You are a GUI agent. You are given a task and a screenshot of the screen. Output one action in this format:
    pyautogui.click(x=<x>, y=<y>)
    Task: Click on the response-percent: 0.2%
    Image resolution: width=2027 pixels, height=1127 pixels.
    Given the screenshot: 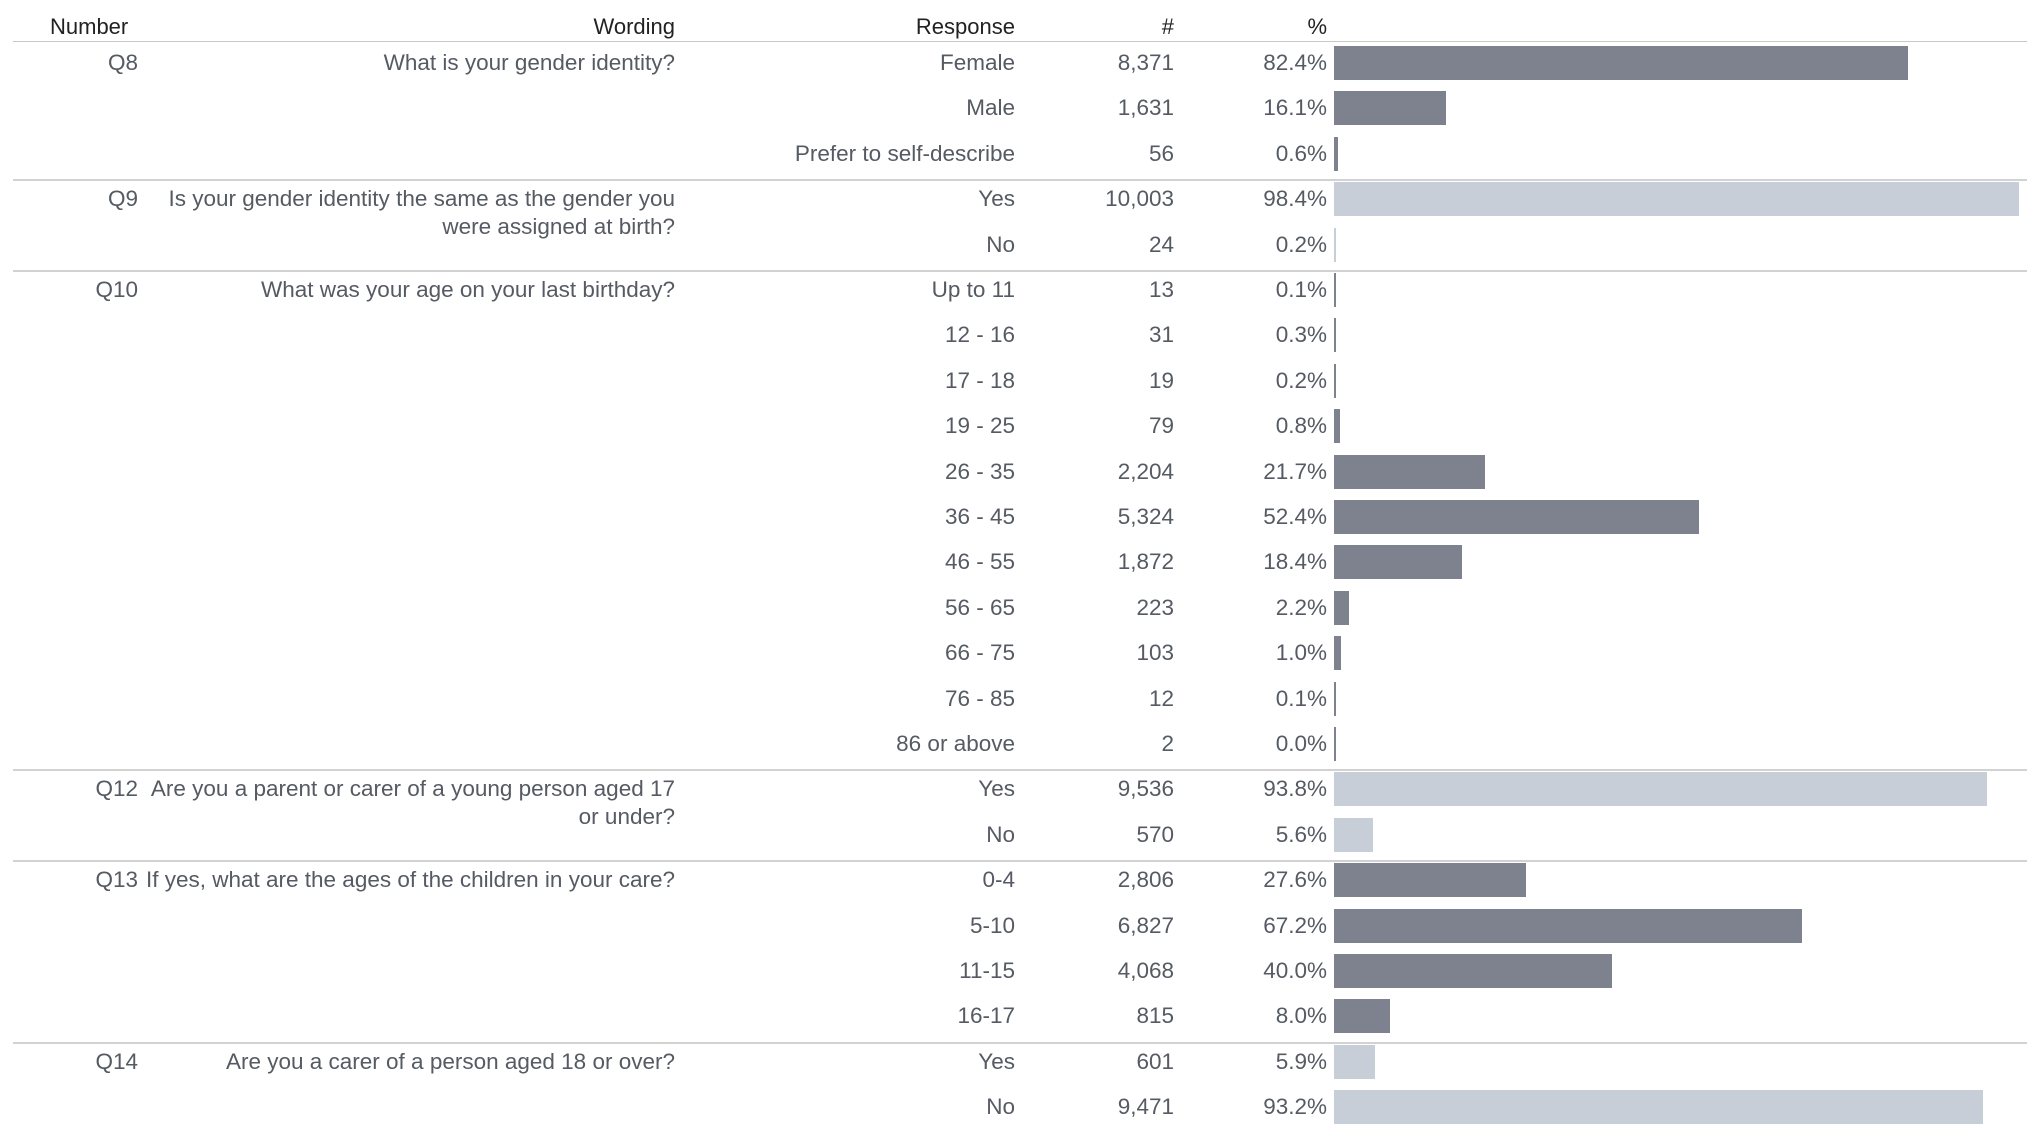 What is the action you would take?
    pyautogui.click(x=1301, y=380)
    